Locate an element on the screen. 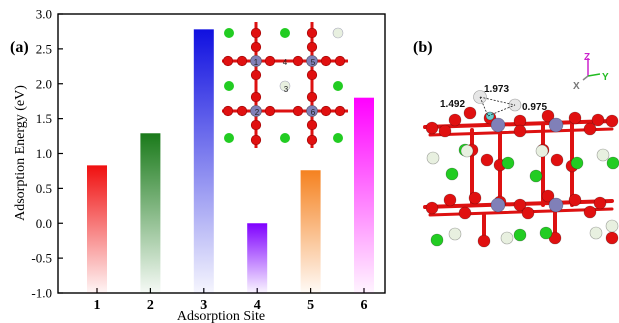  y-tick-label: 2.0 is located at coordinates (44, 83).